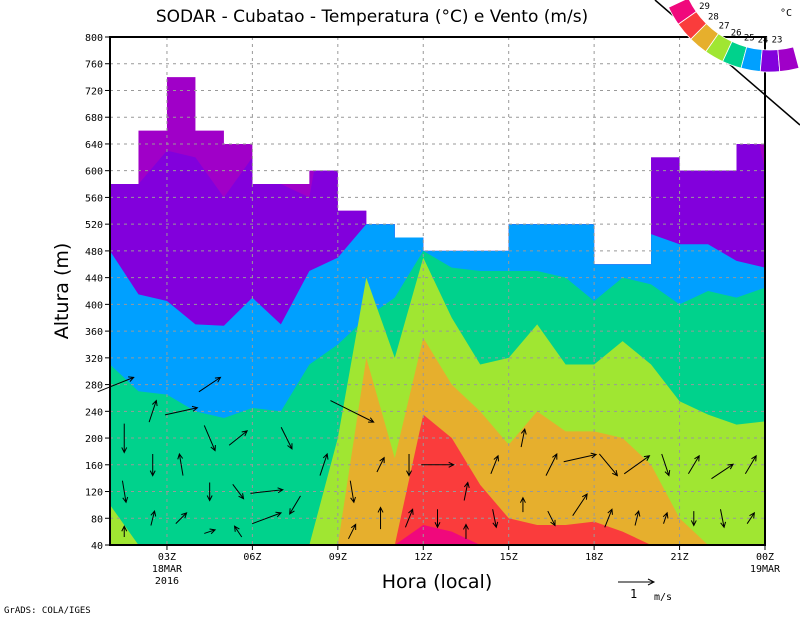  I want to click on wind-reference-arrowhead, so click(651, 582).